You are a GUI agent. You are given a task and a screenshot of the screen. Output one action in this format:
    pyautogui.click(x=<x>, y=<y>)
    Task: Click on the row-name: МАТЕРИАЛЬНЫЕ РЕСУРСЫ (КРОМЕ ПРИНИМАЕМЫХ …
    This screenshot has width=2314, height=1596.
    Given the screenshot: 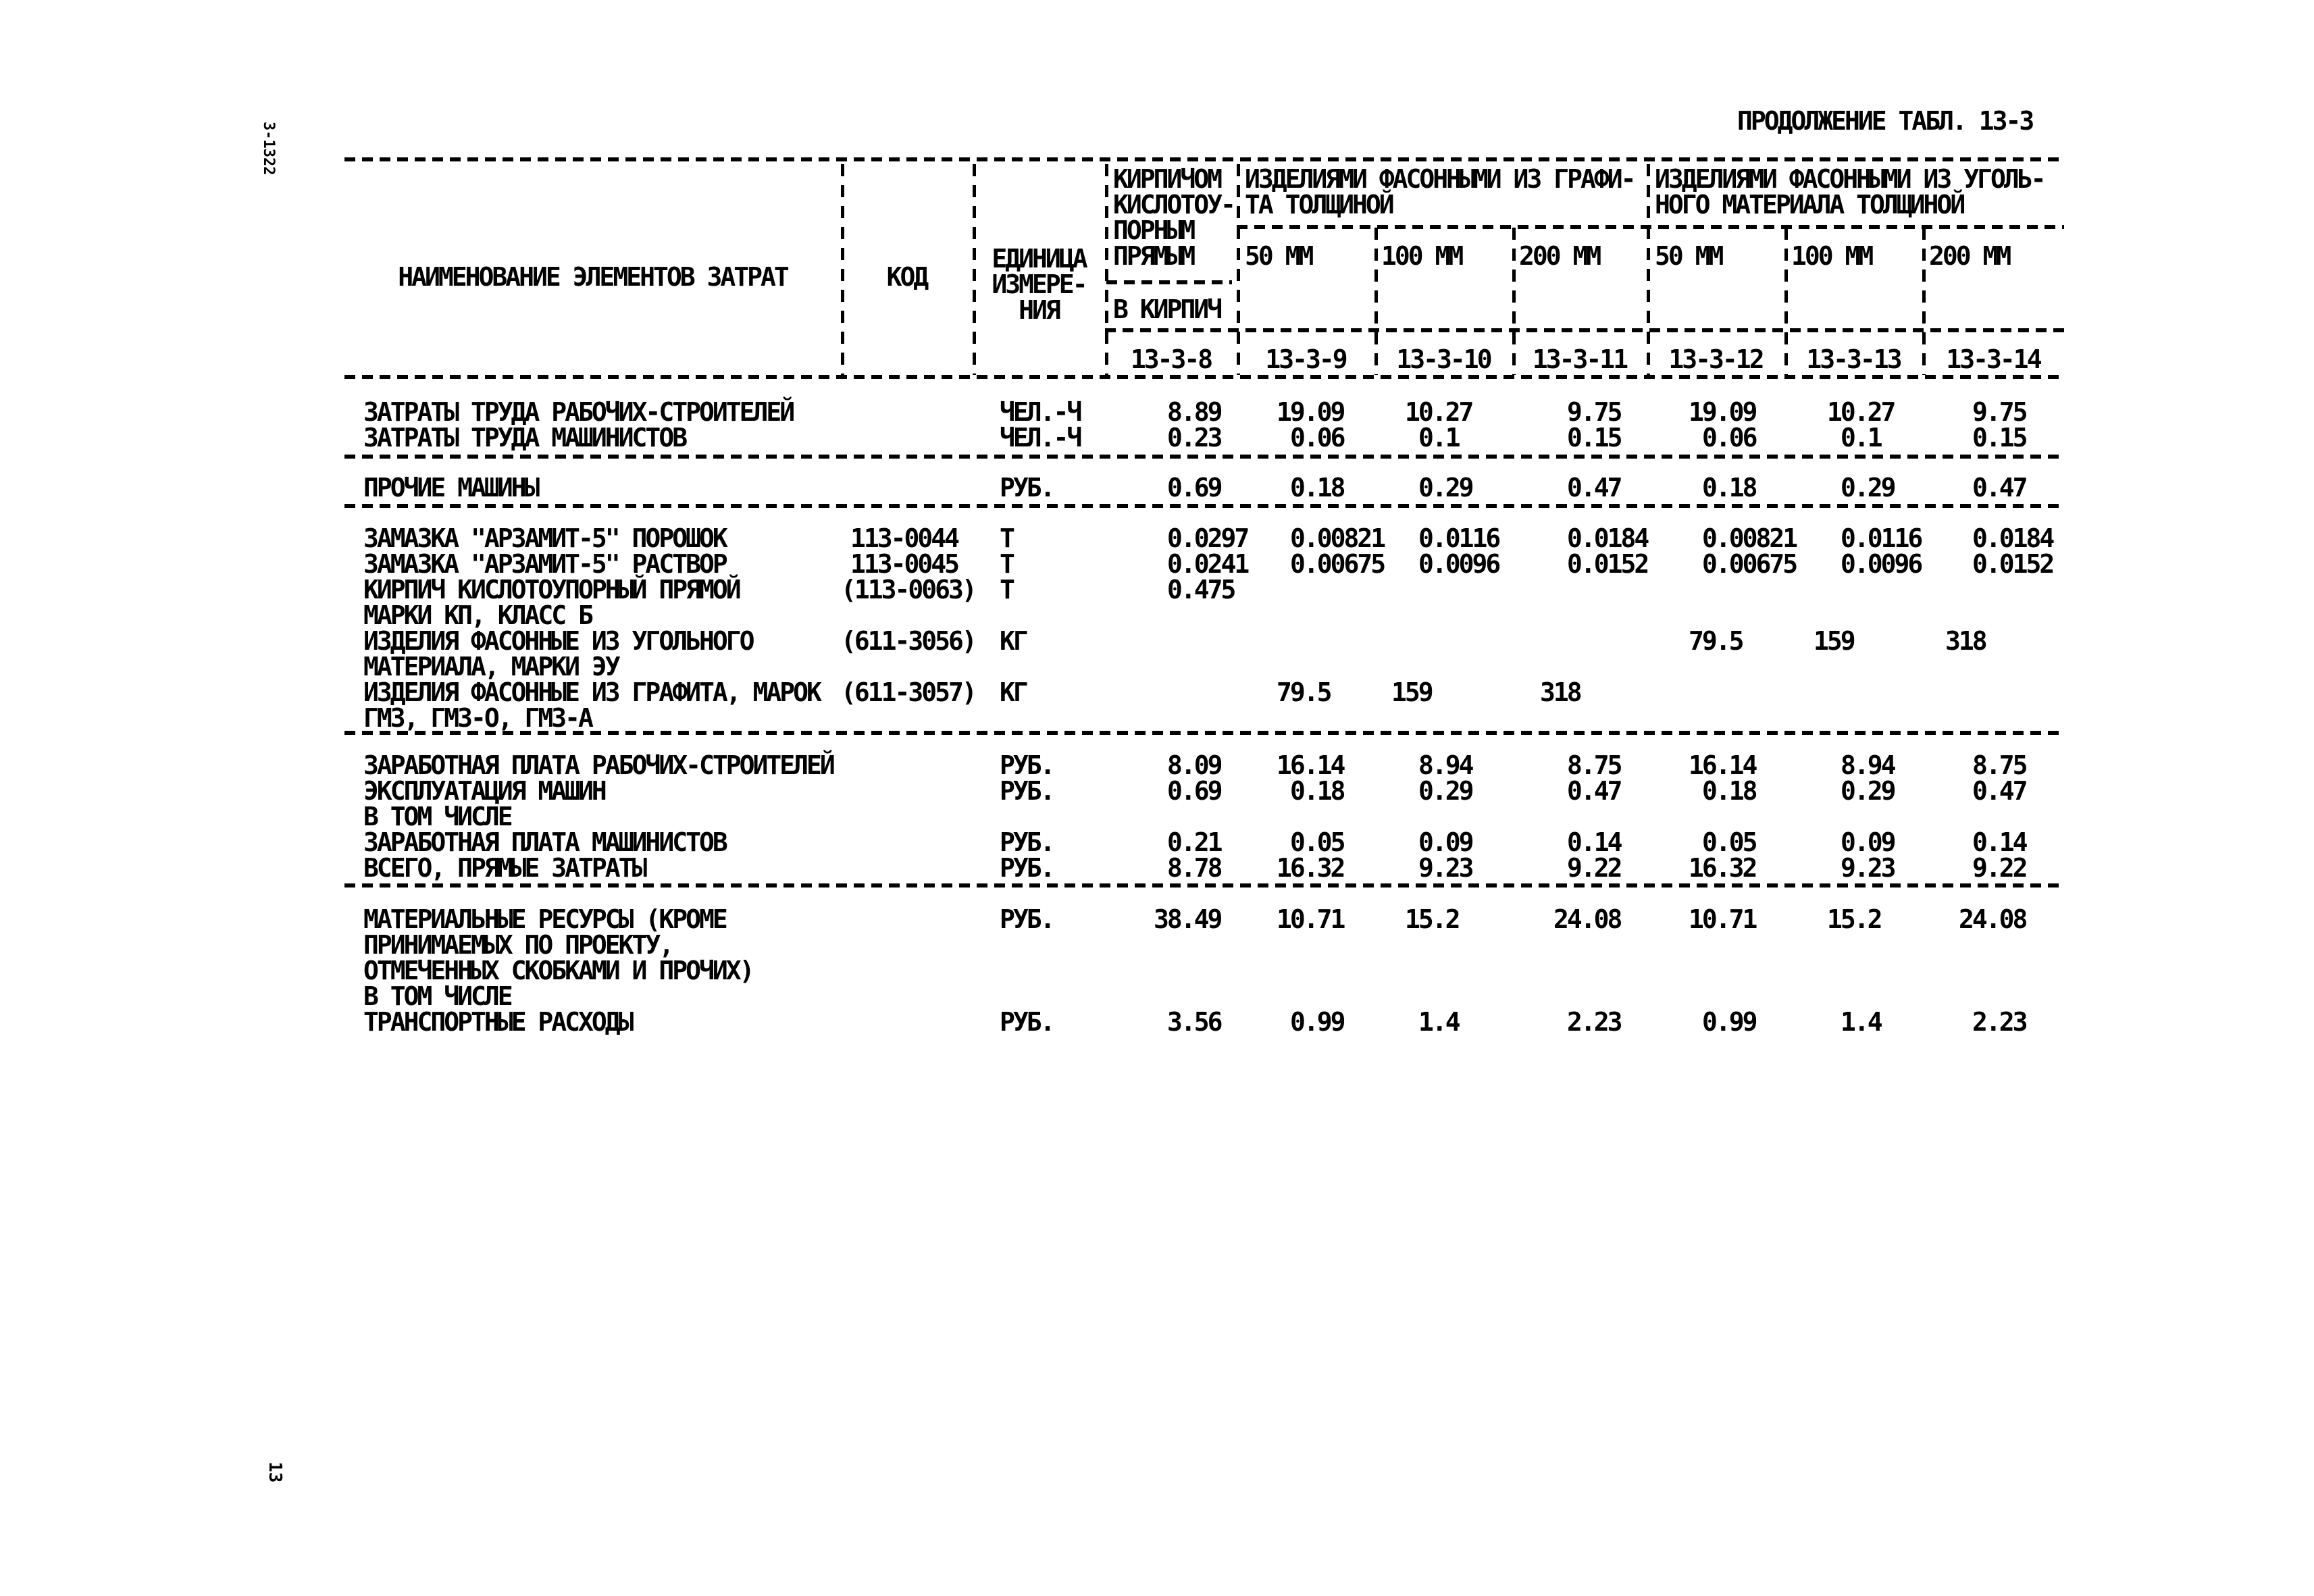 What is the action you would take?
    pyautogui.click(x=558, y=958)
    